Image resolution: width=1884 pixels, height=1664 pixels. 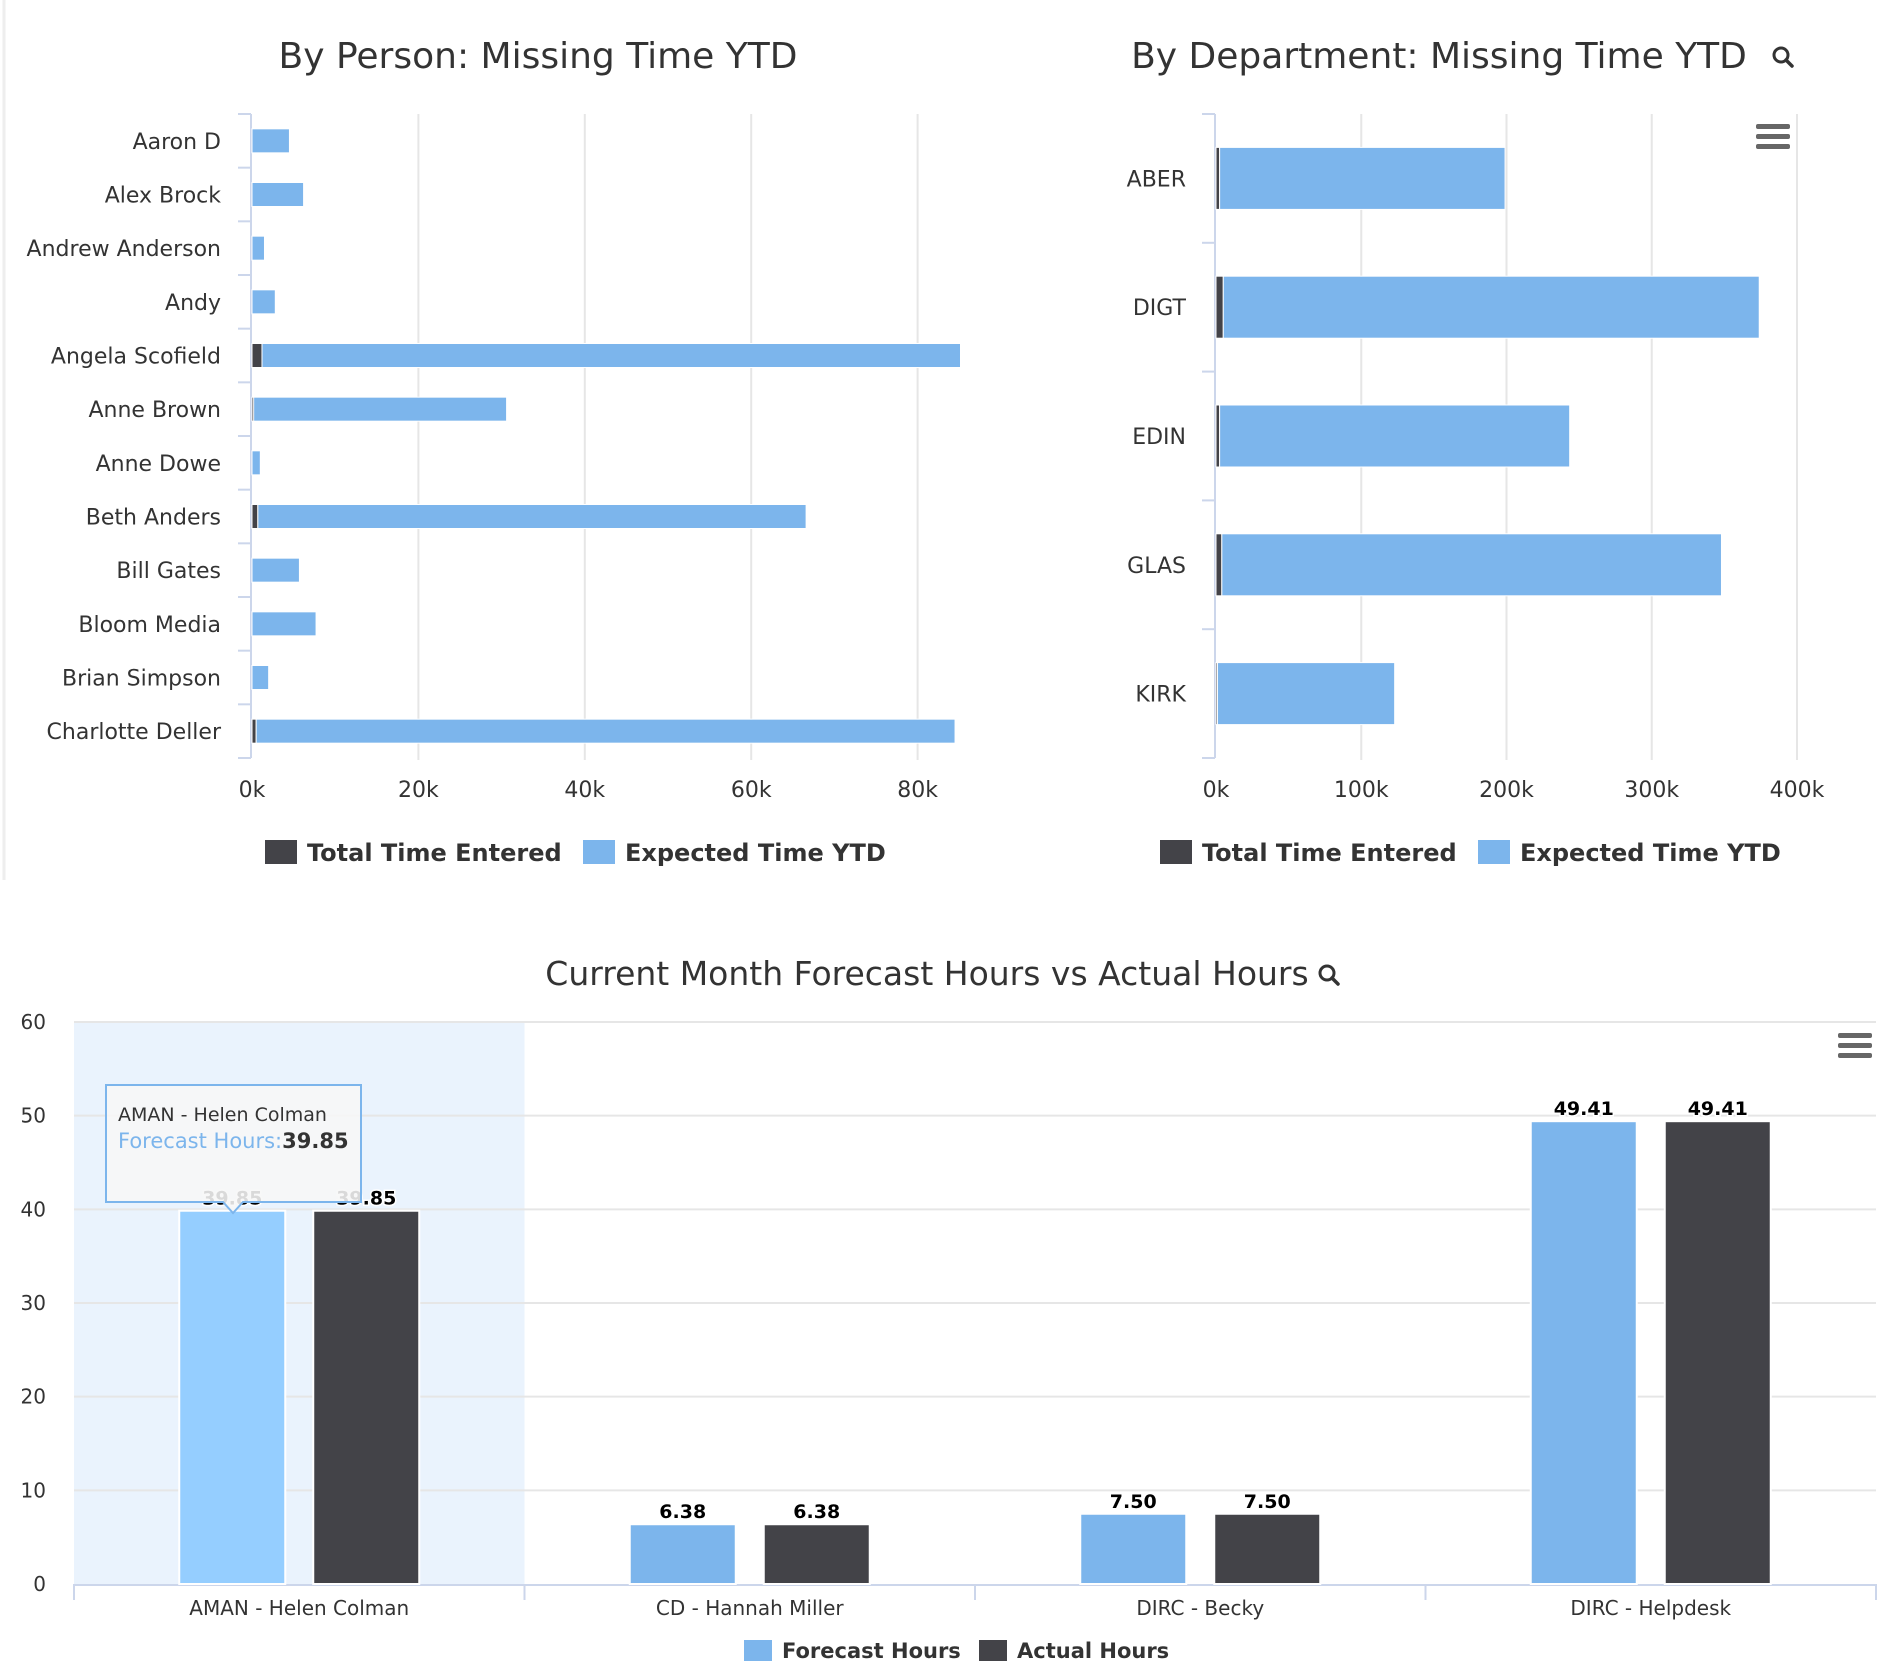 What do you see at coordinates (256, 463) in the screenshot?
I see `person-bar-expected-time-ytd-anne-dowe` at bounding box center [256, 463].